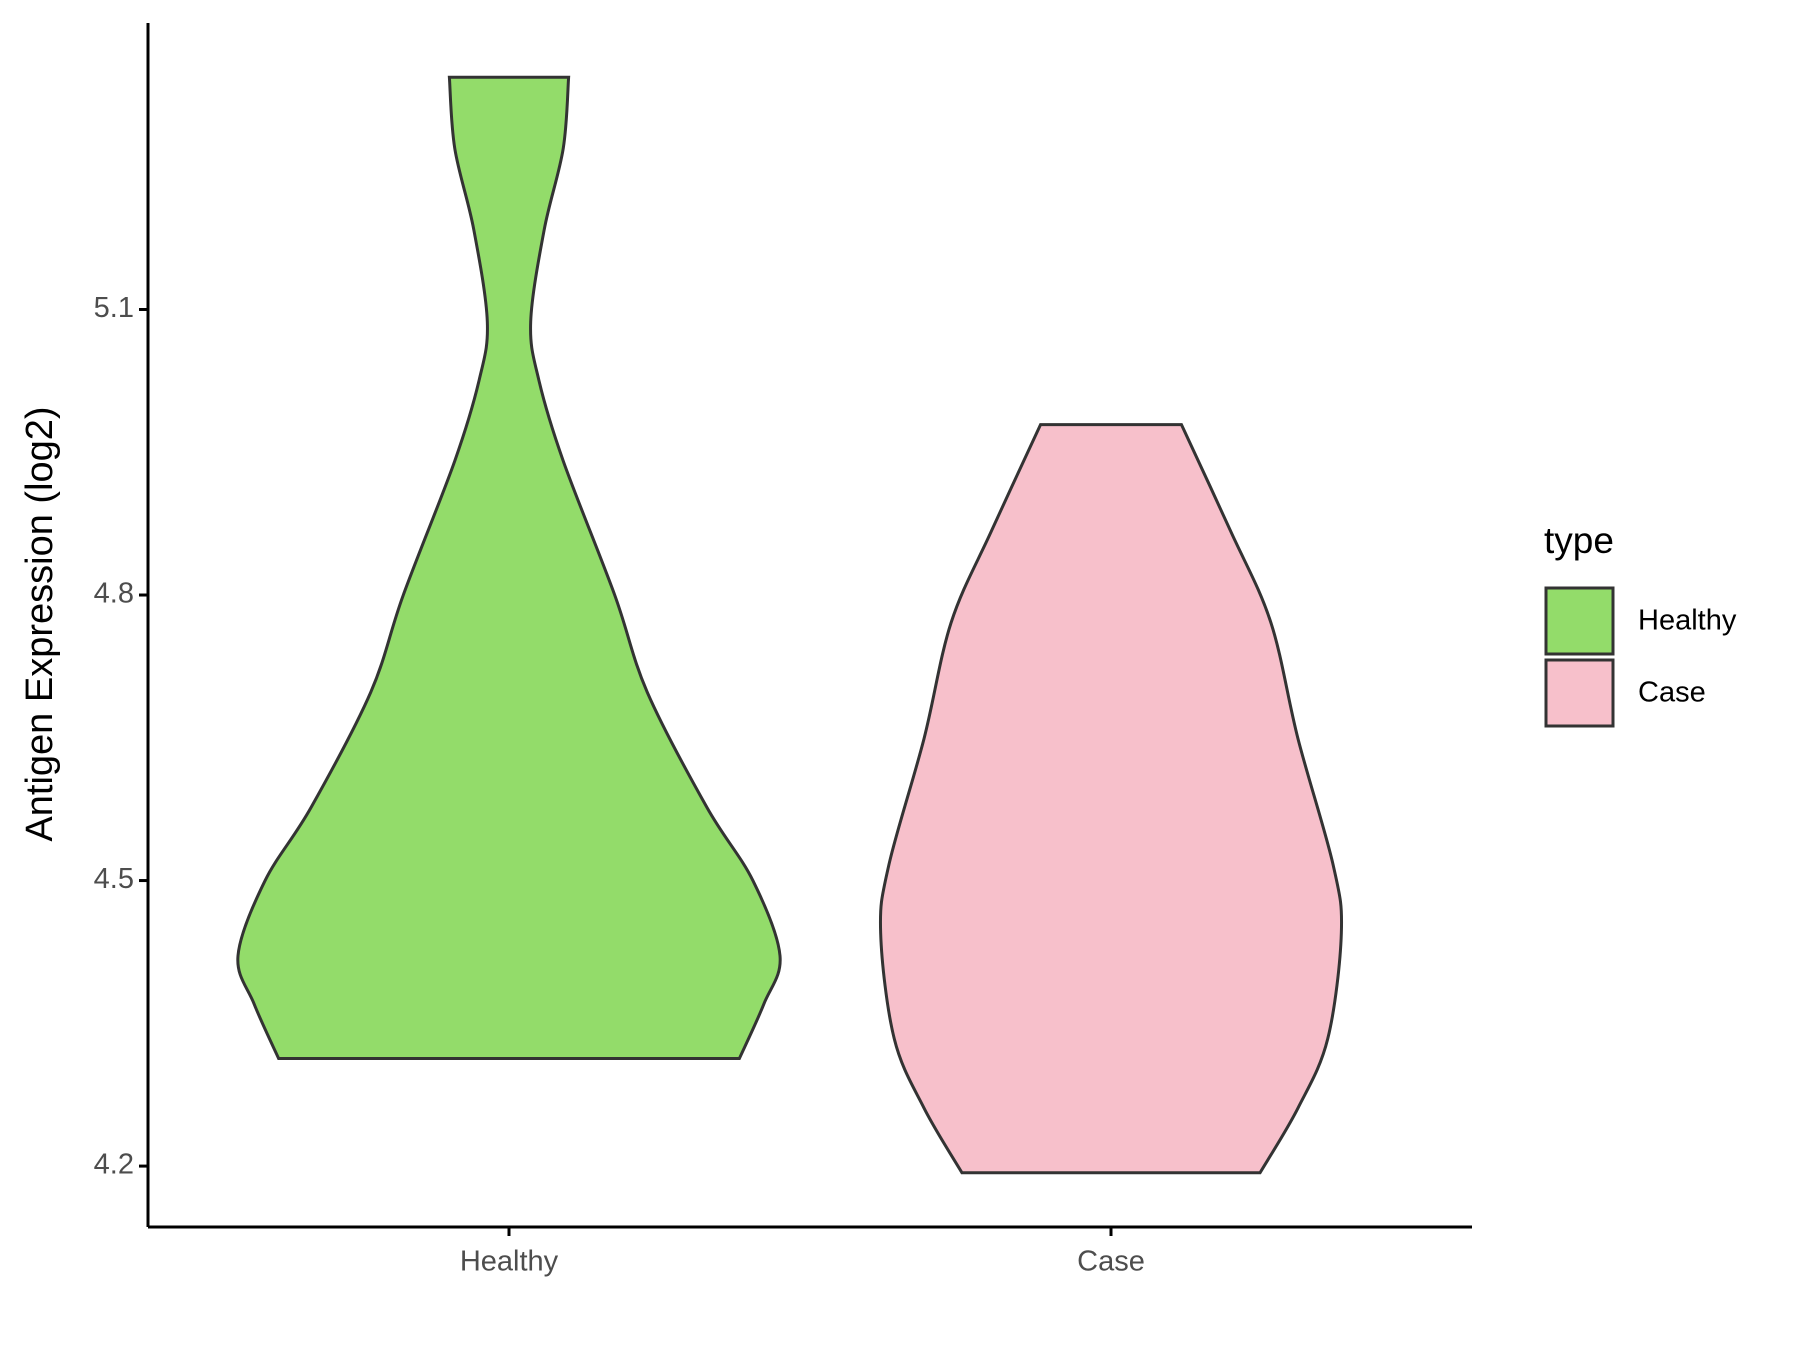 This screenshot has height=1350, width=1800. I want to click on x-tick-label: Case, so click(1111, 1262).